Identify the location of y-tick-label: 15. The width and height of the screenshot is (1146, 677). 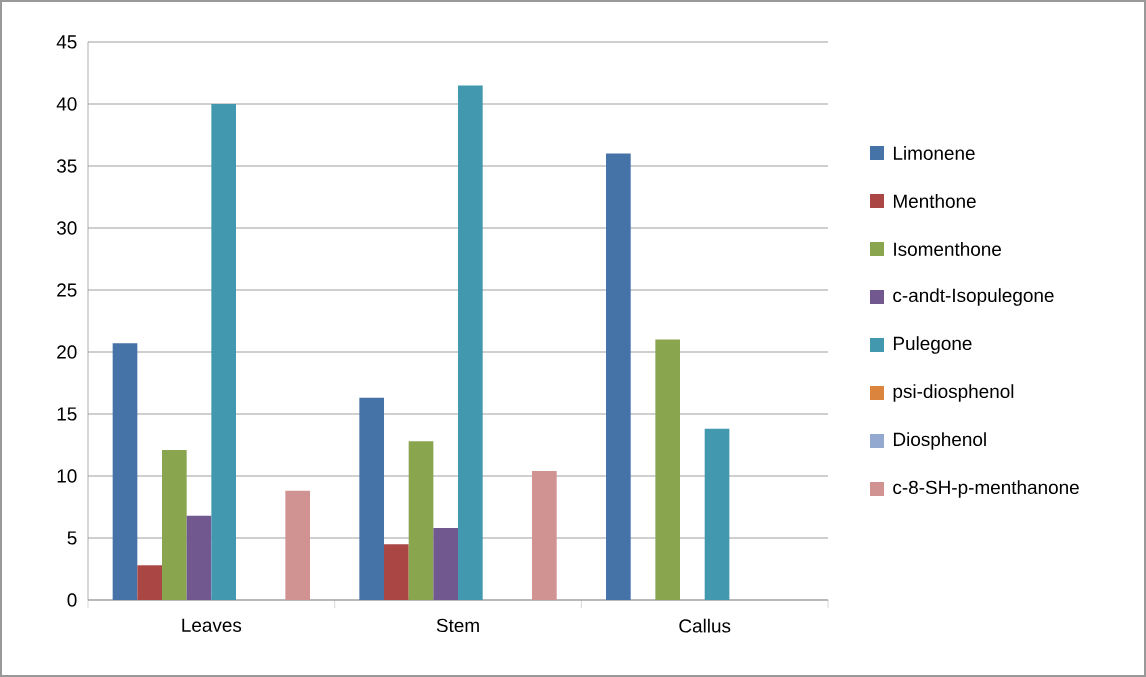
(67, 414).